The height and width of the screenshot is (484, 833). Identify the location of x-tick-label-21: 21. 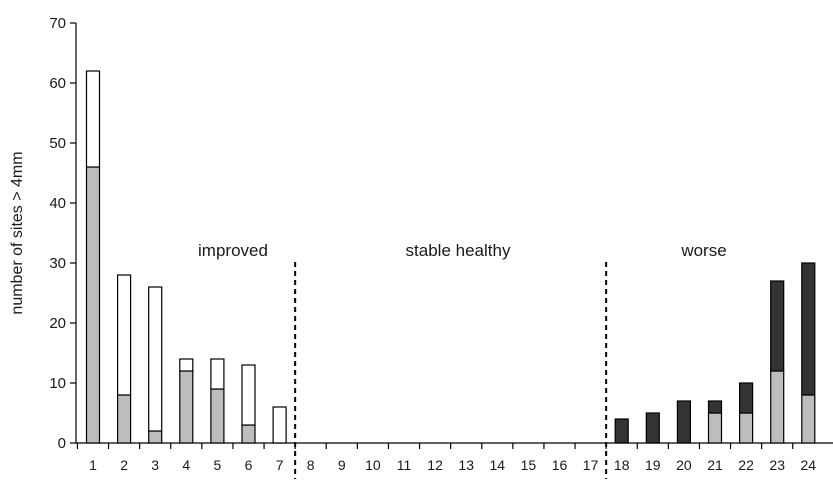
(715, 465).